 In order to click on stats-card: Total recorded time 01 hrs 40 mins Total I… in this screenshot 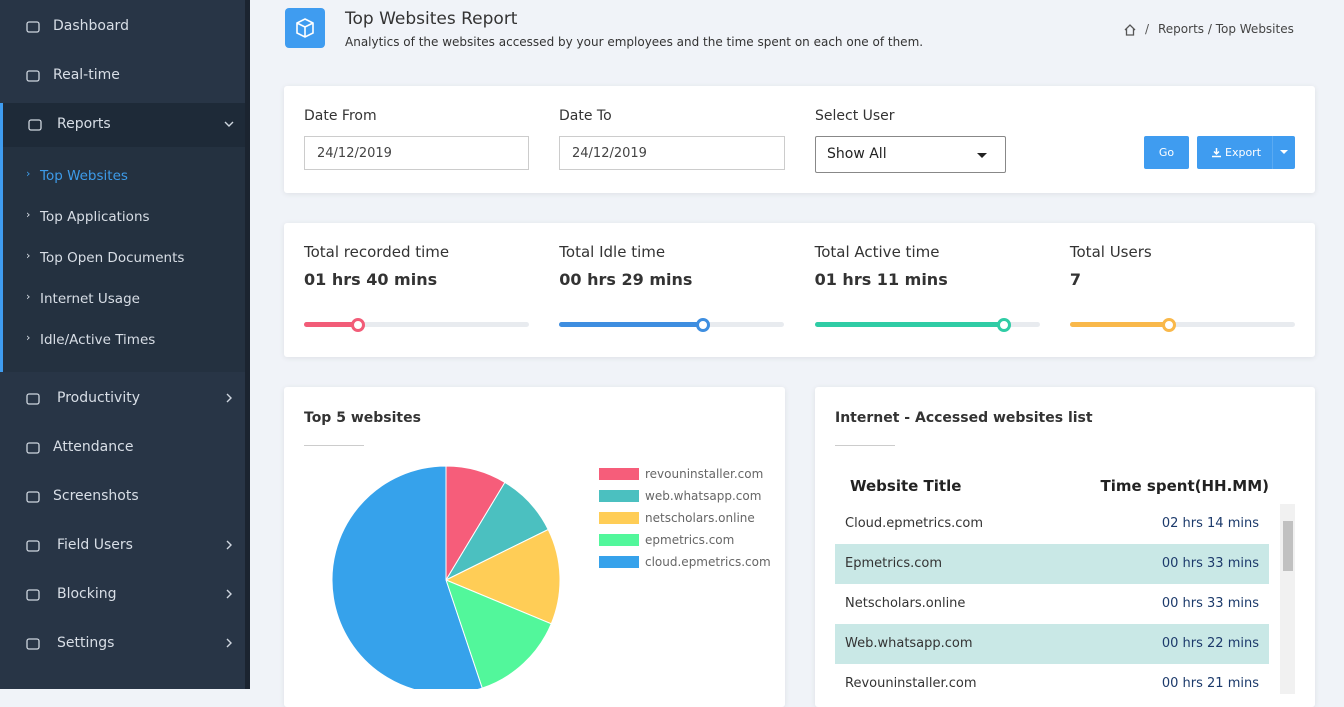, I will do `click(799, 290)`.